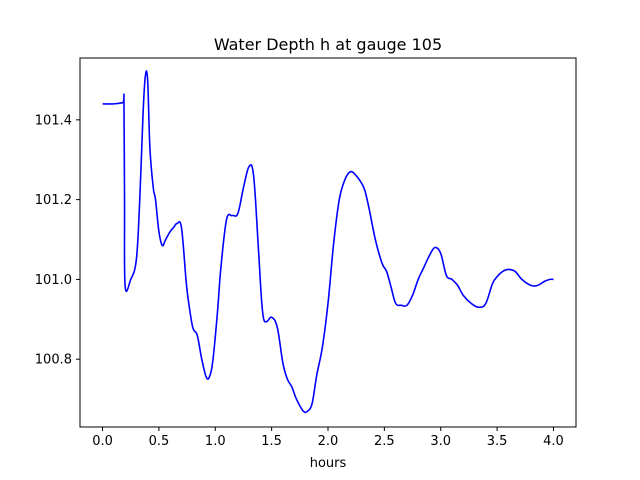  What do you see at coordinates (497, 441) in the screenshot?
I see `x-tick-label: 3.5` at bounding box center [497, 441].